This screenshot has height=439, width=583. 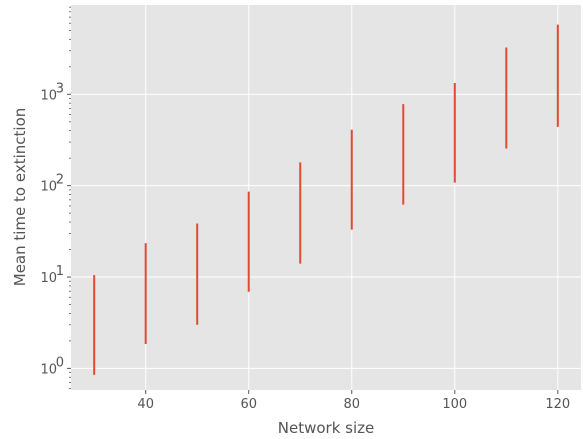 I want to click on y-tick-exponent: 1, so click(x=60, y=271).